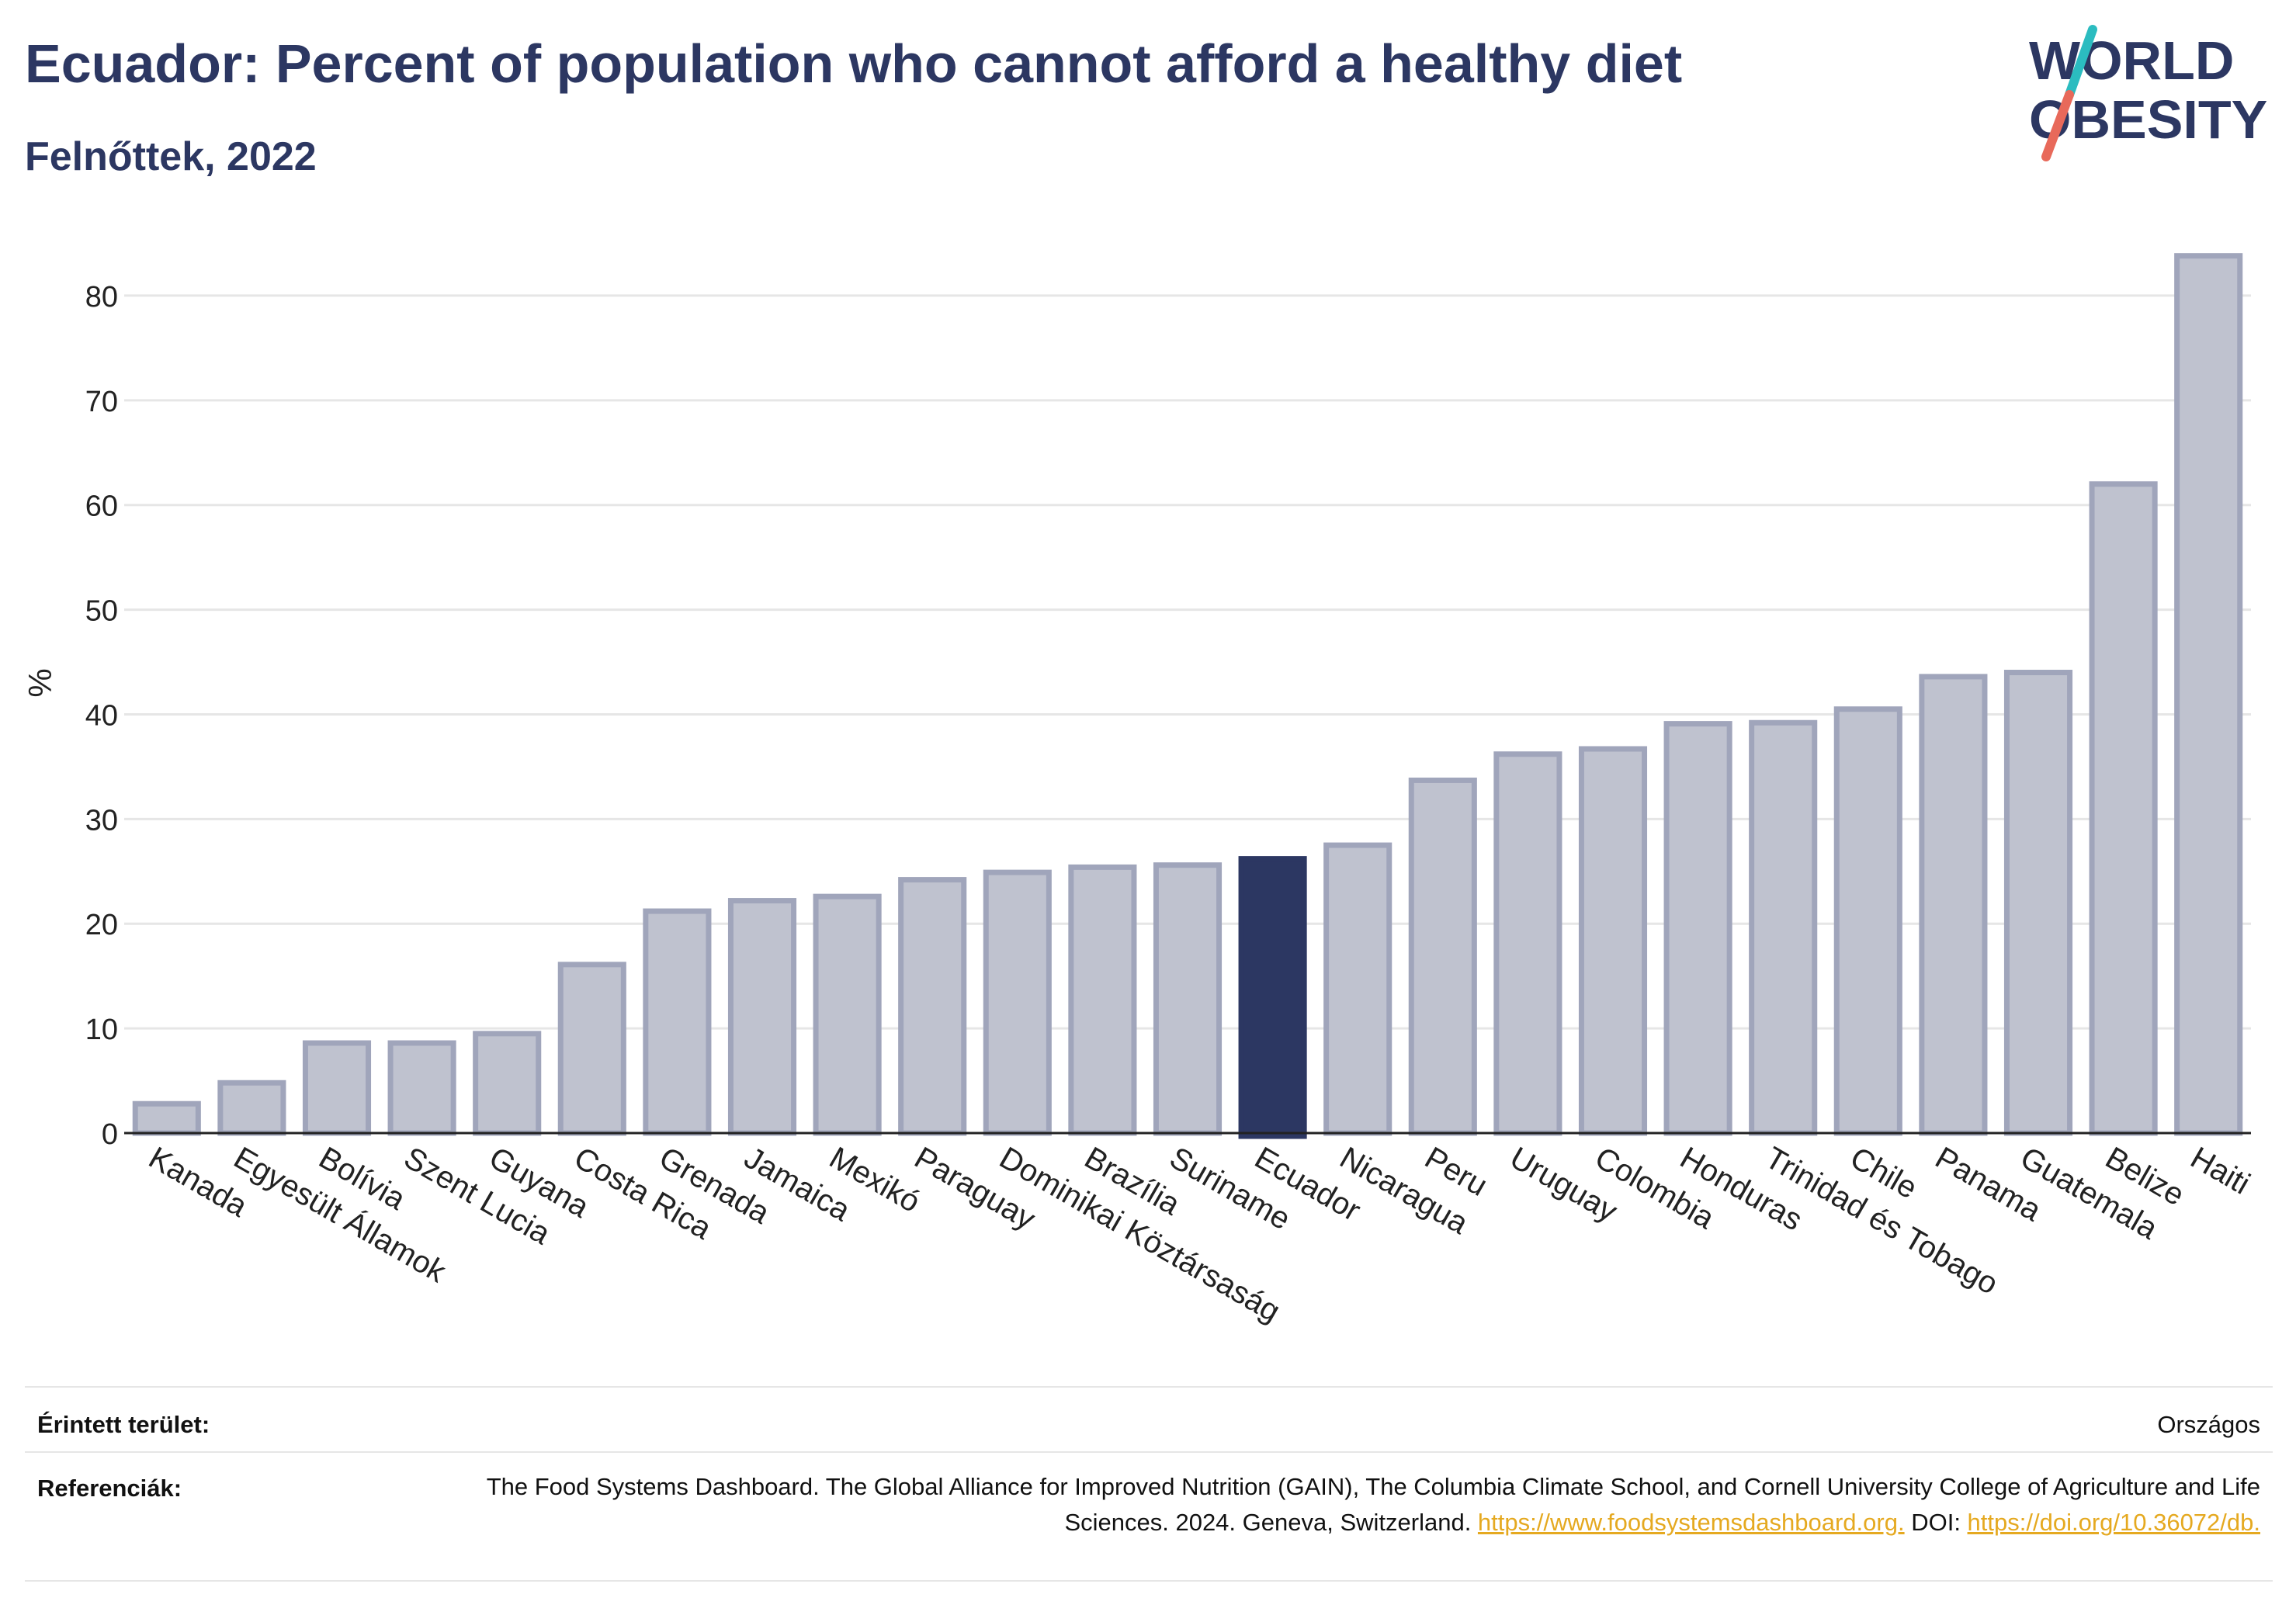 This screenshot has height=1622, width=2296. Describe the element at coordinates (421, 1088) in the screenshot. I see `bar-szent-lucia` at that location.